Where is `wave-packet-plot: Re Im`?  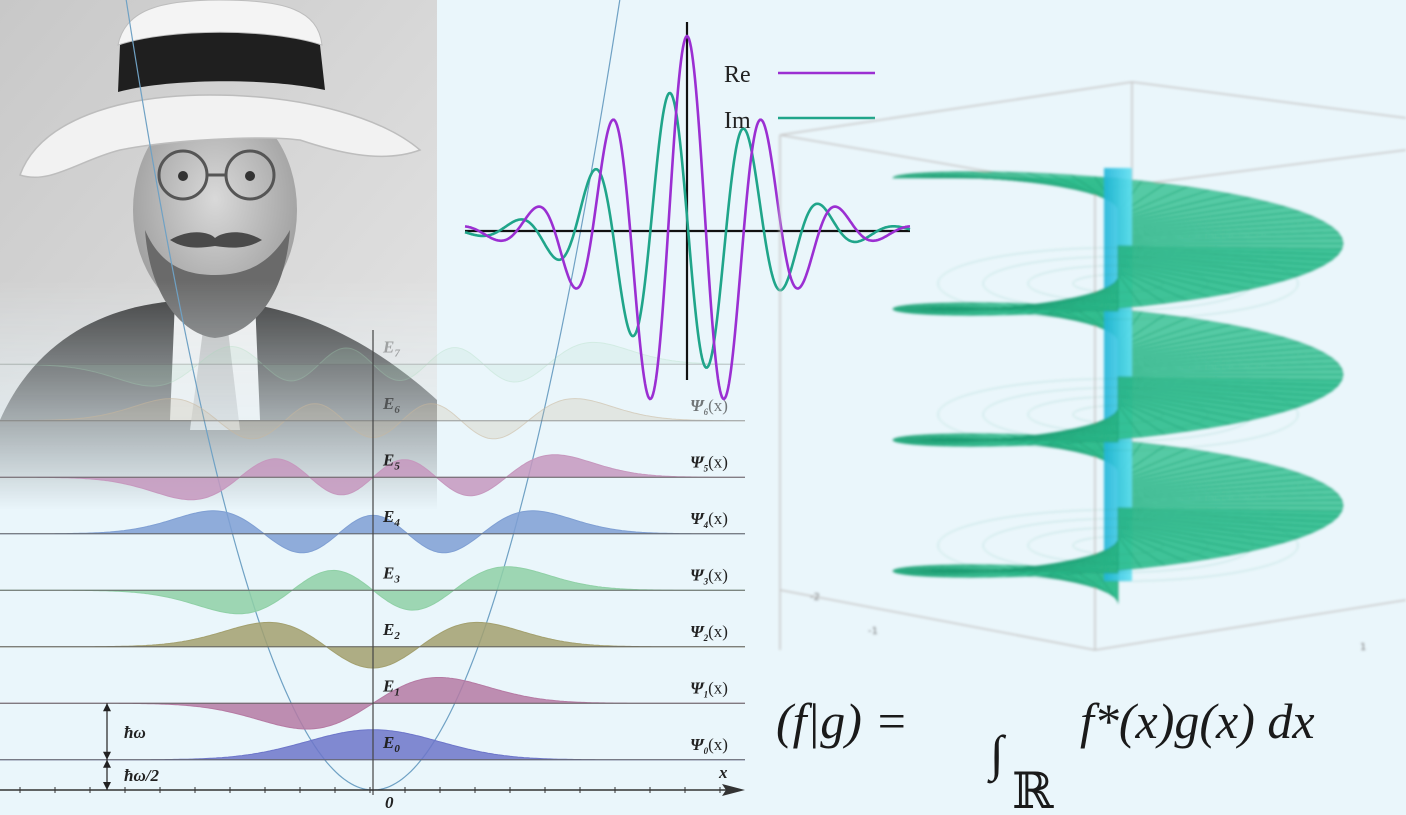 wave-packet-plot: Re Im is located at coordinates (687, 211).